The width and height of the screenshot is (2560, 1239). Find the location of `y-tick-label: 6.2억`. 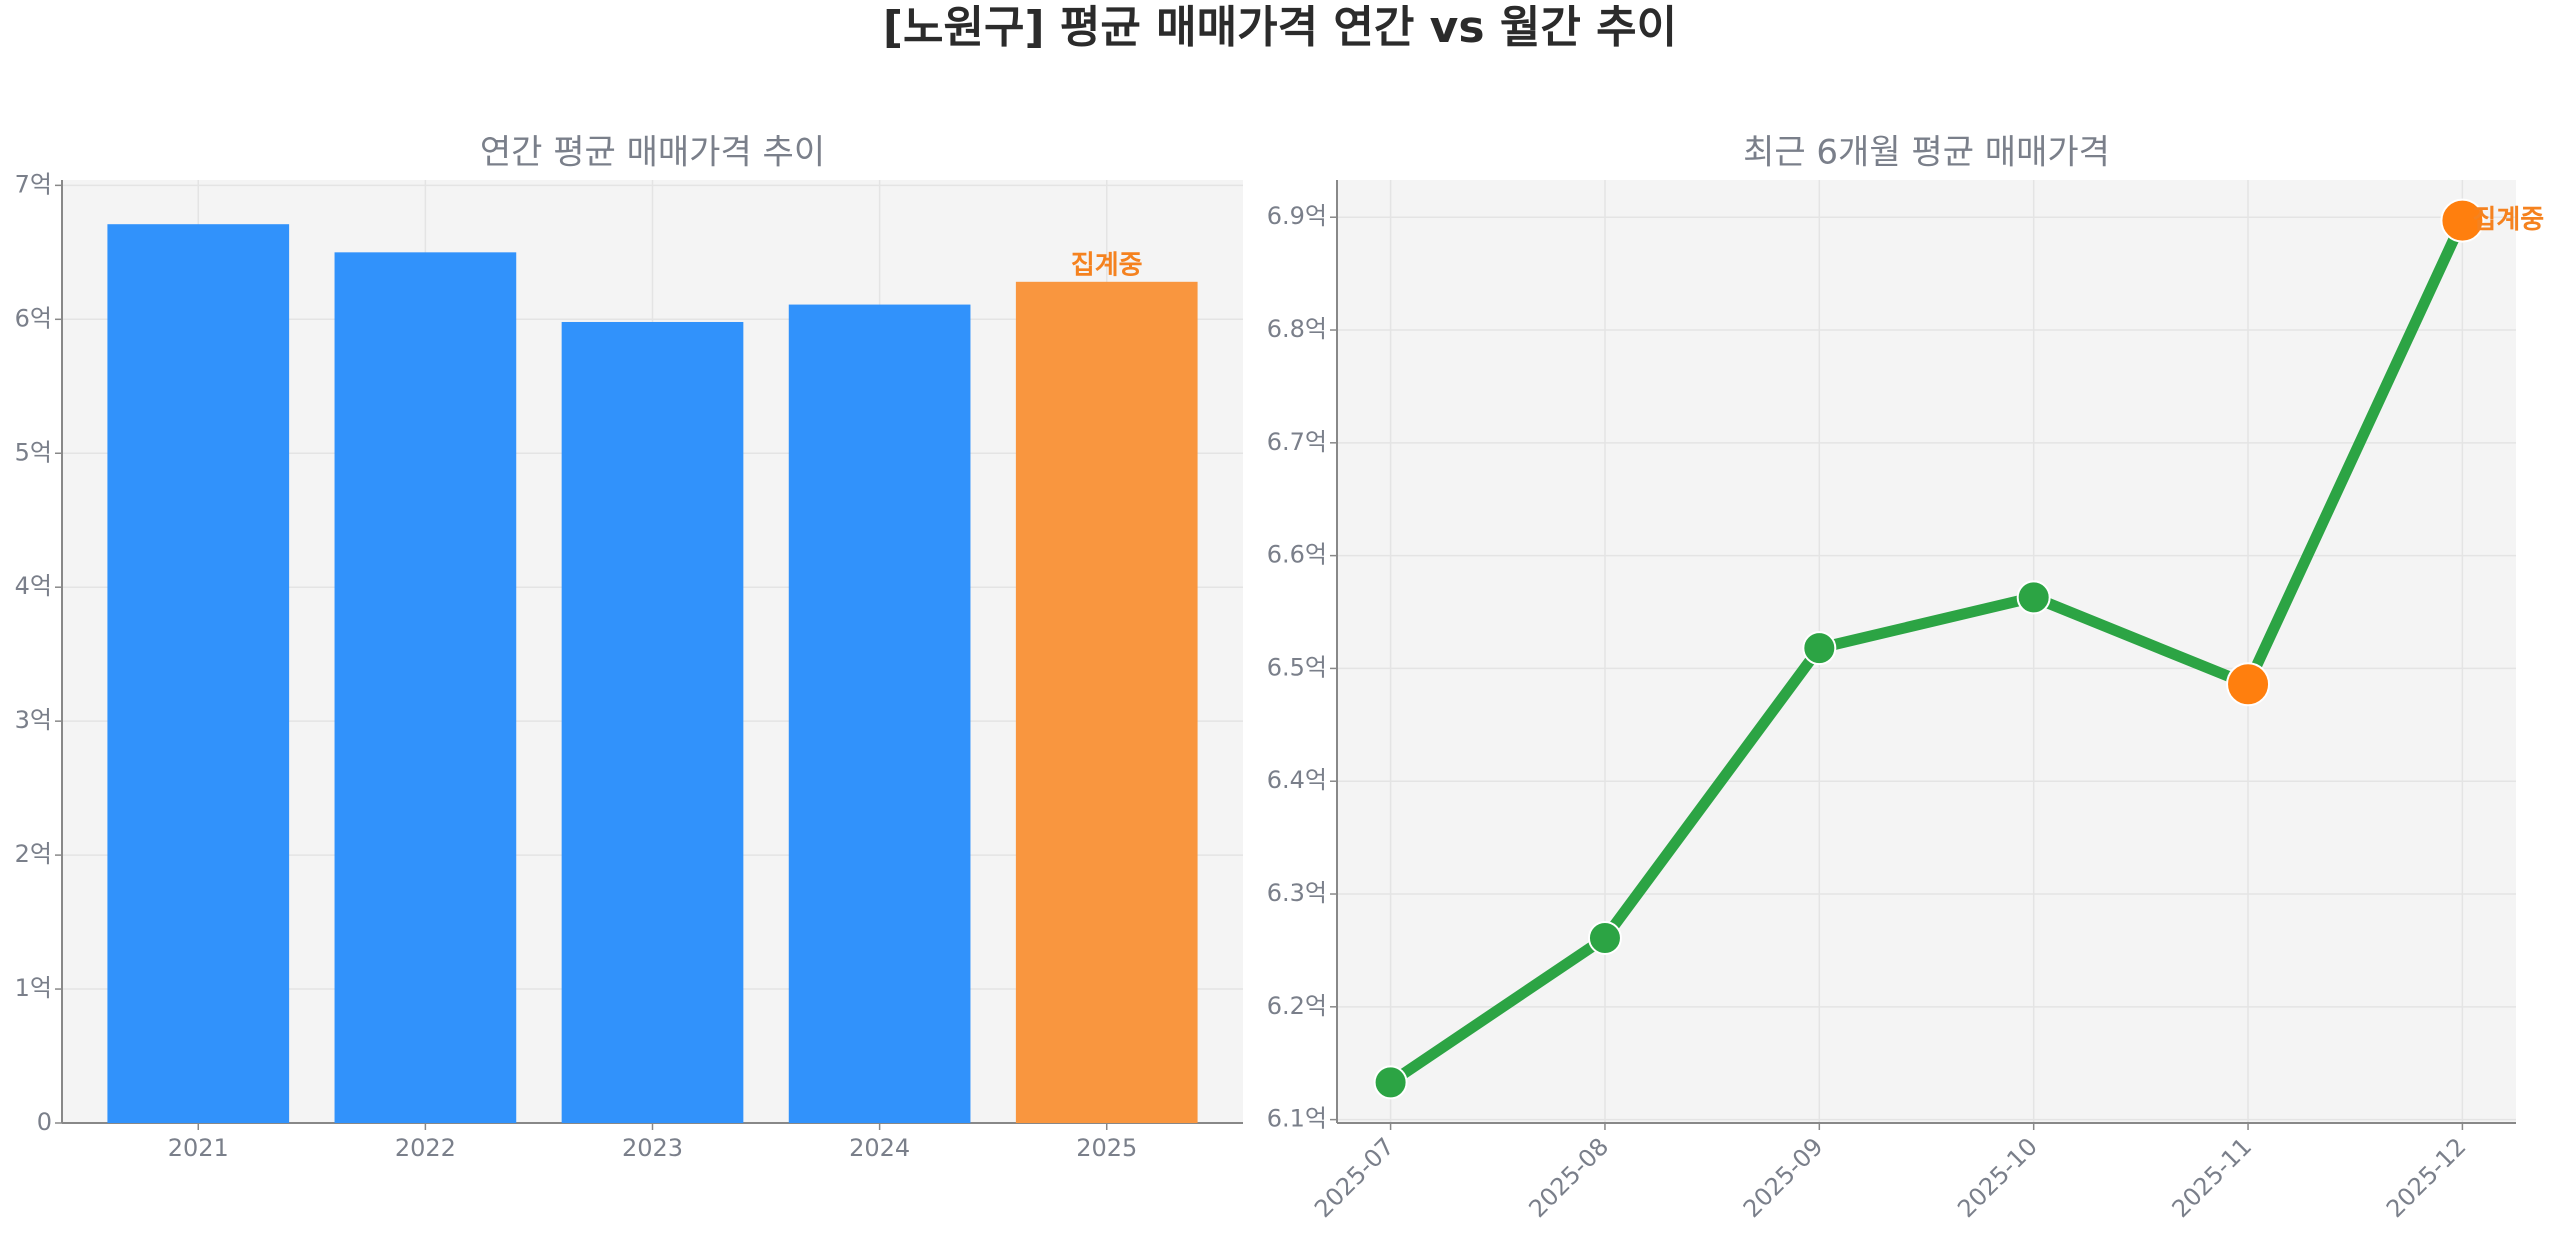

y-tick-label: 6.2억 is located at coordinates (1297, 1006).